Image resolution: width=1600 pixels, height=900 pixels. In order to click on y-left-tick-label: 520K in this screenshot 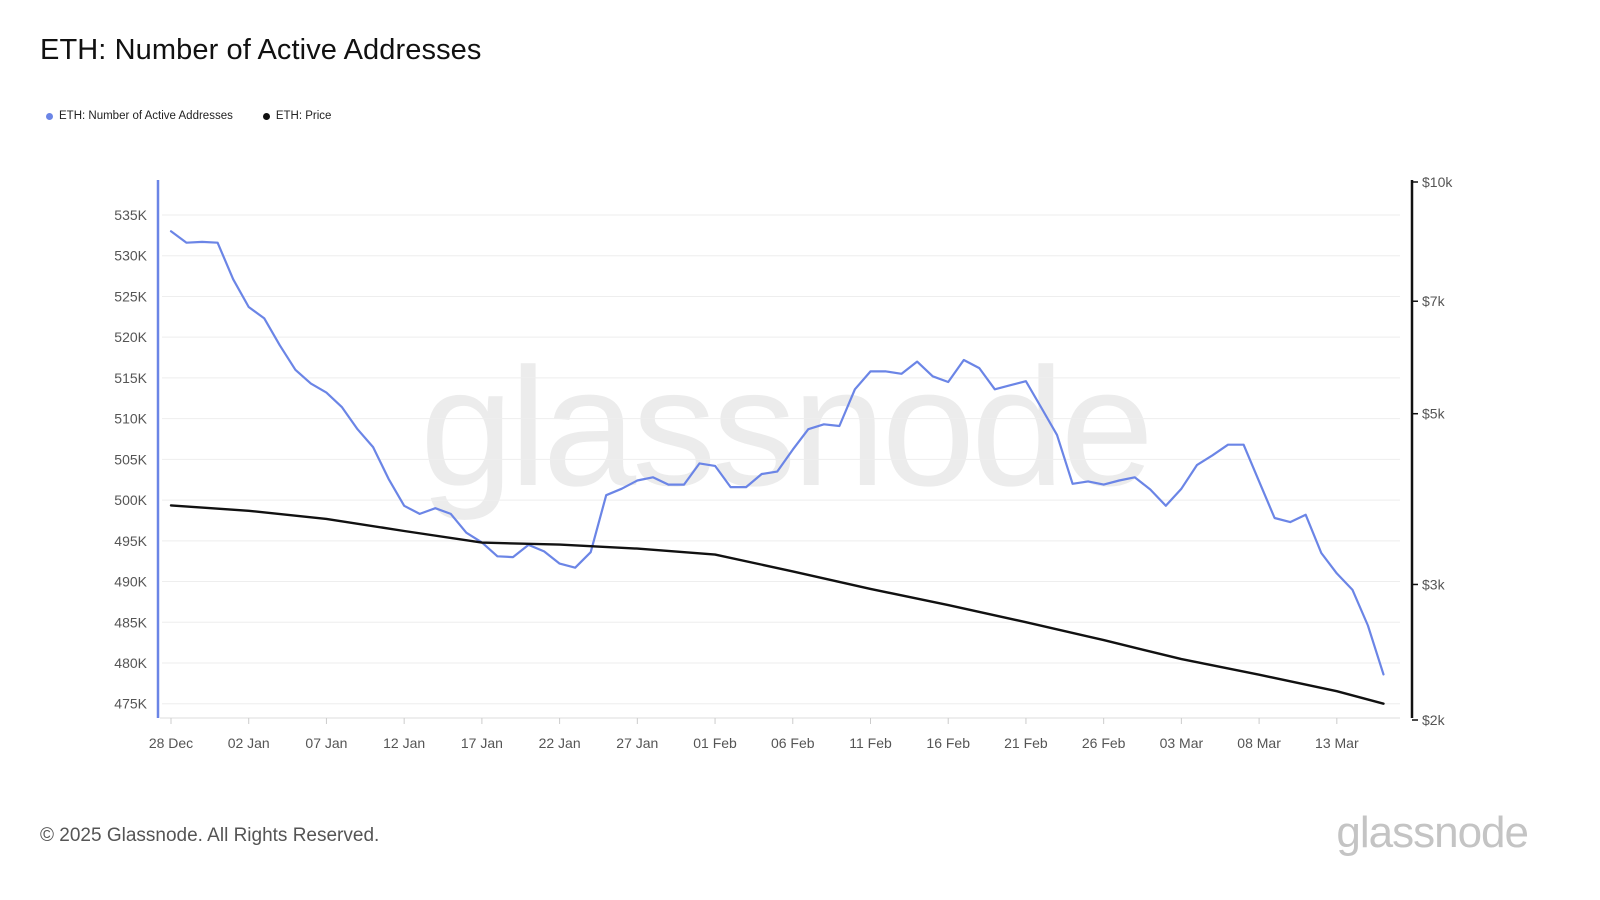, I will do `click(130, 337)`.